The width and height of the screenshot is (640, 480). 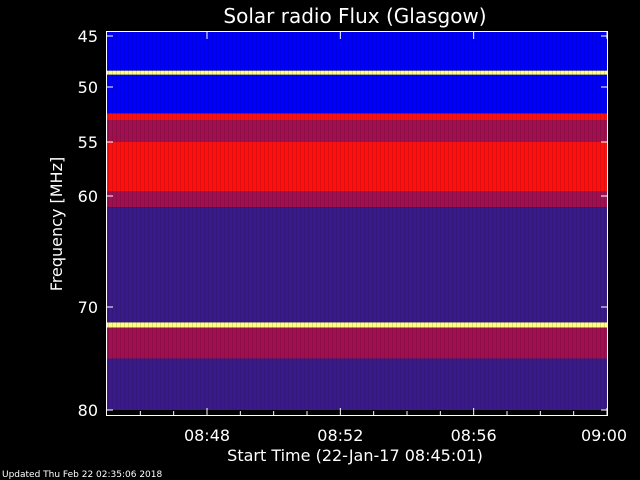 I want to click on footer-updated: Updated Thu Feb 22 02:35:06 2018, so click(x=82, y=475).